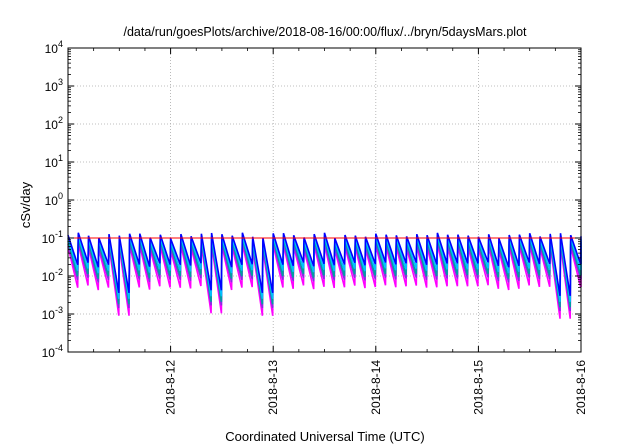 Image resolution: width=640 pixels, height=448 pixels. Describe the element at coordinates (54, 123) in the screenshot. I see `y-tick-label: 10²` at that location.